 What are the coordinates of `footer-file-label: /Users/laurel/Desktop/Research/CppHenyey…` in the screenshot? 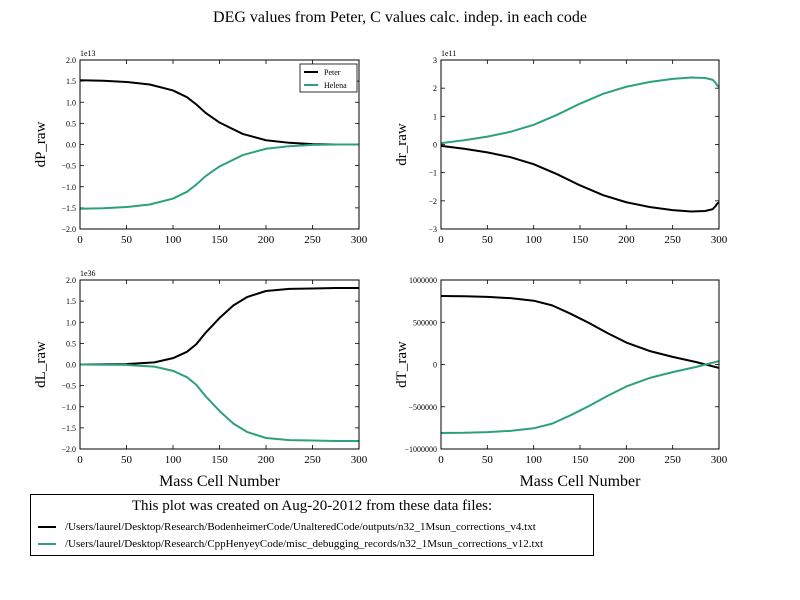 It's located at (304, 544).